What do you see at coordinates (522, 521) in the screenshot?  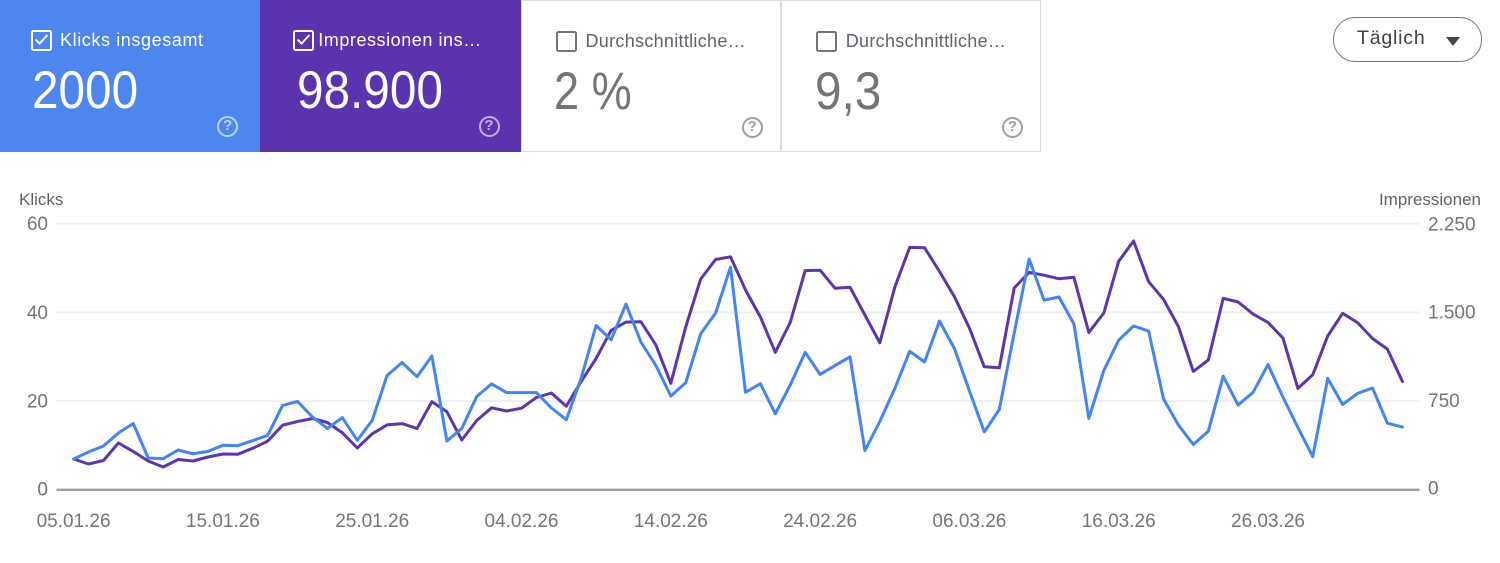 I see `svg-text: 04.02.26` at bounding box center [522, 521].